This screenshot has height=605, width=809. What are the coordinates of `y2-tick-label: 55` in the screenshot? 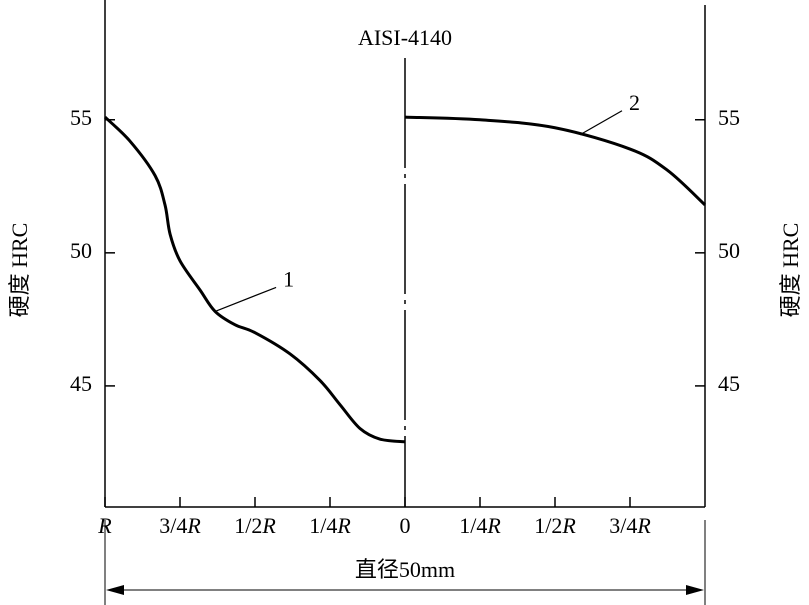 It's located at (729, 117).